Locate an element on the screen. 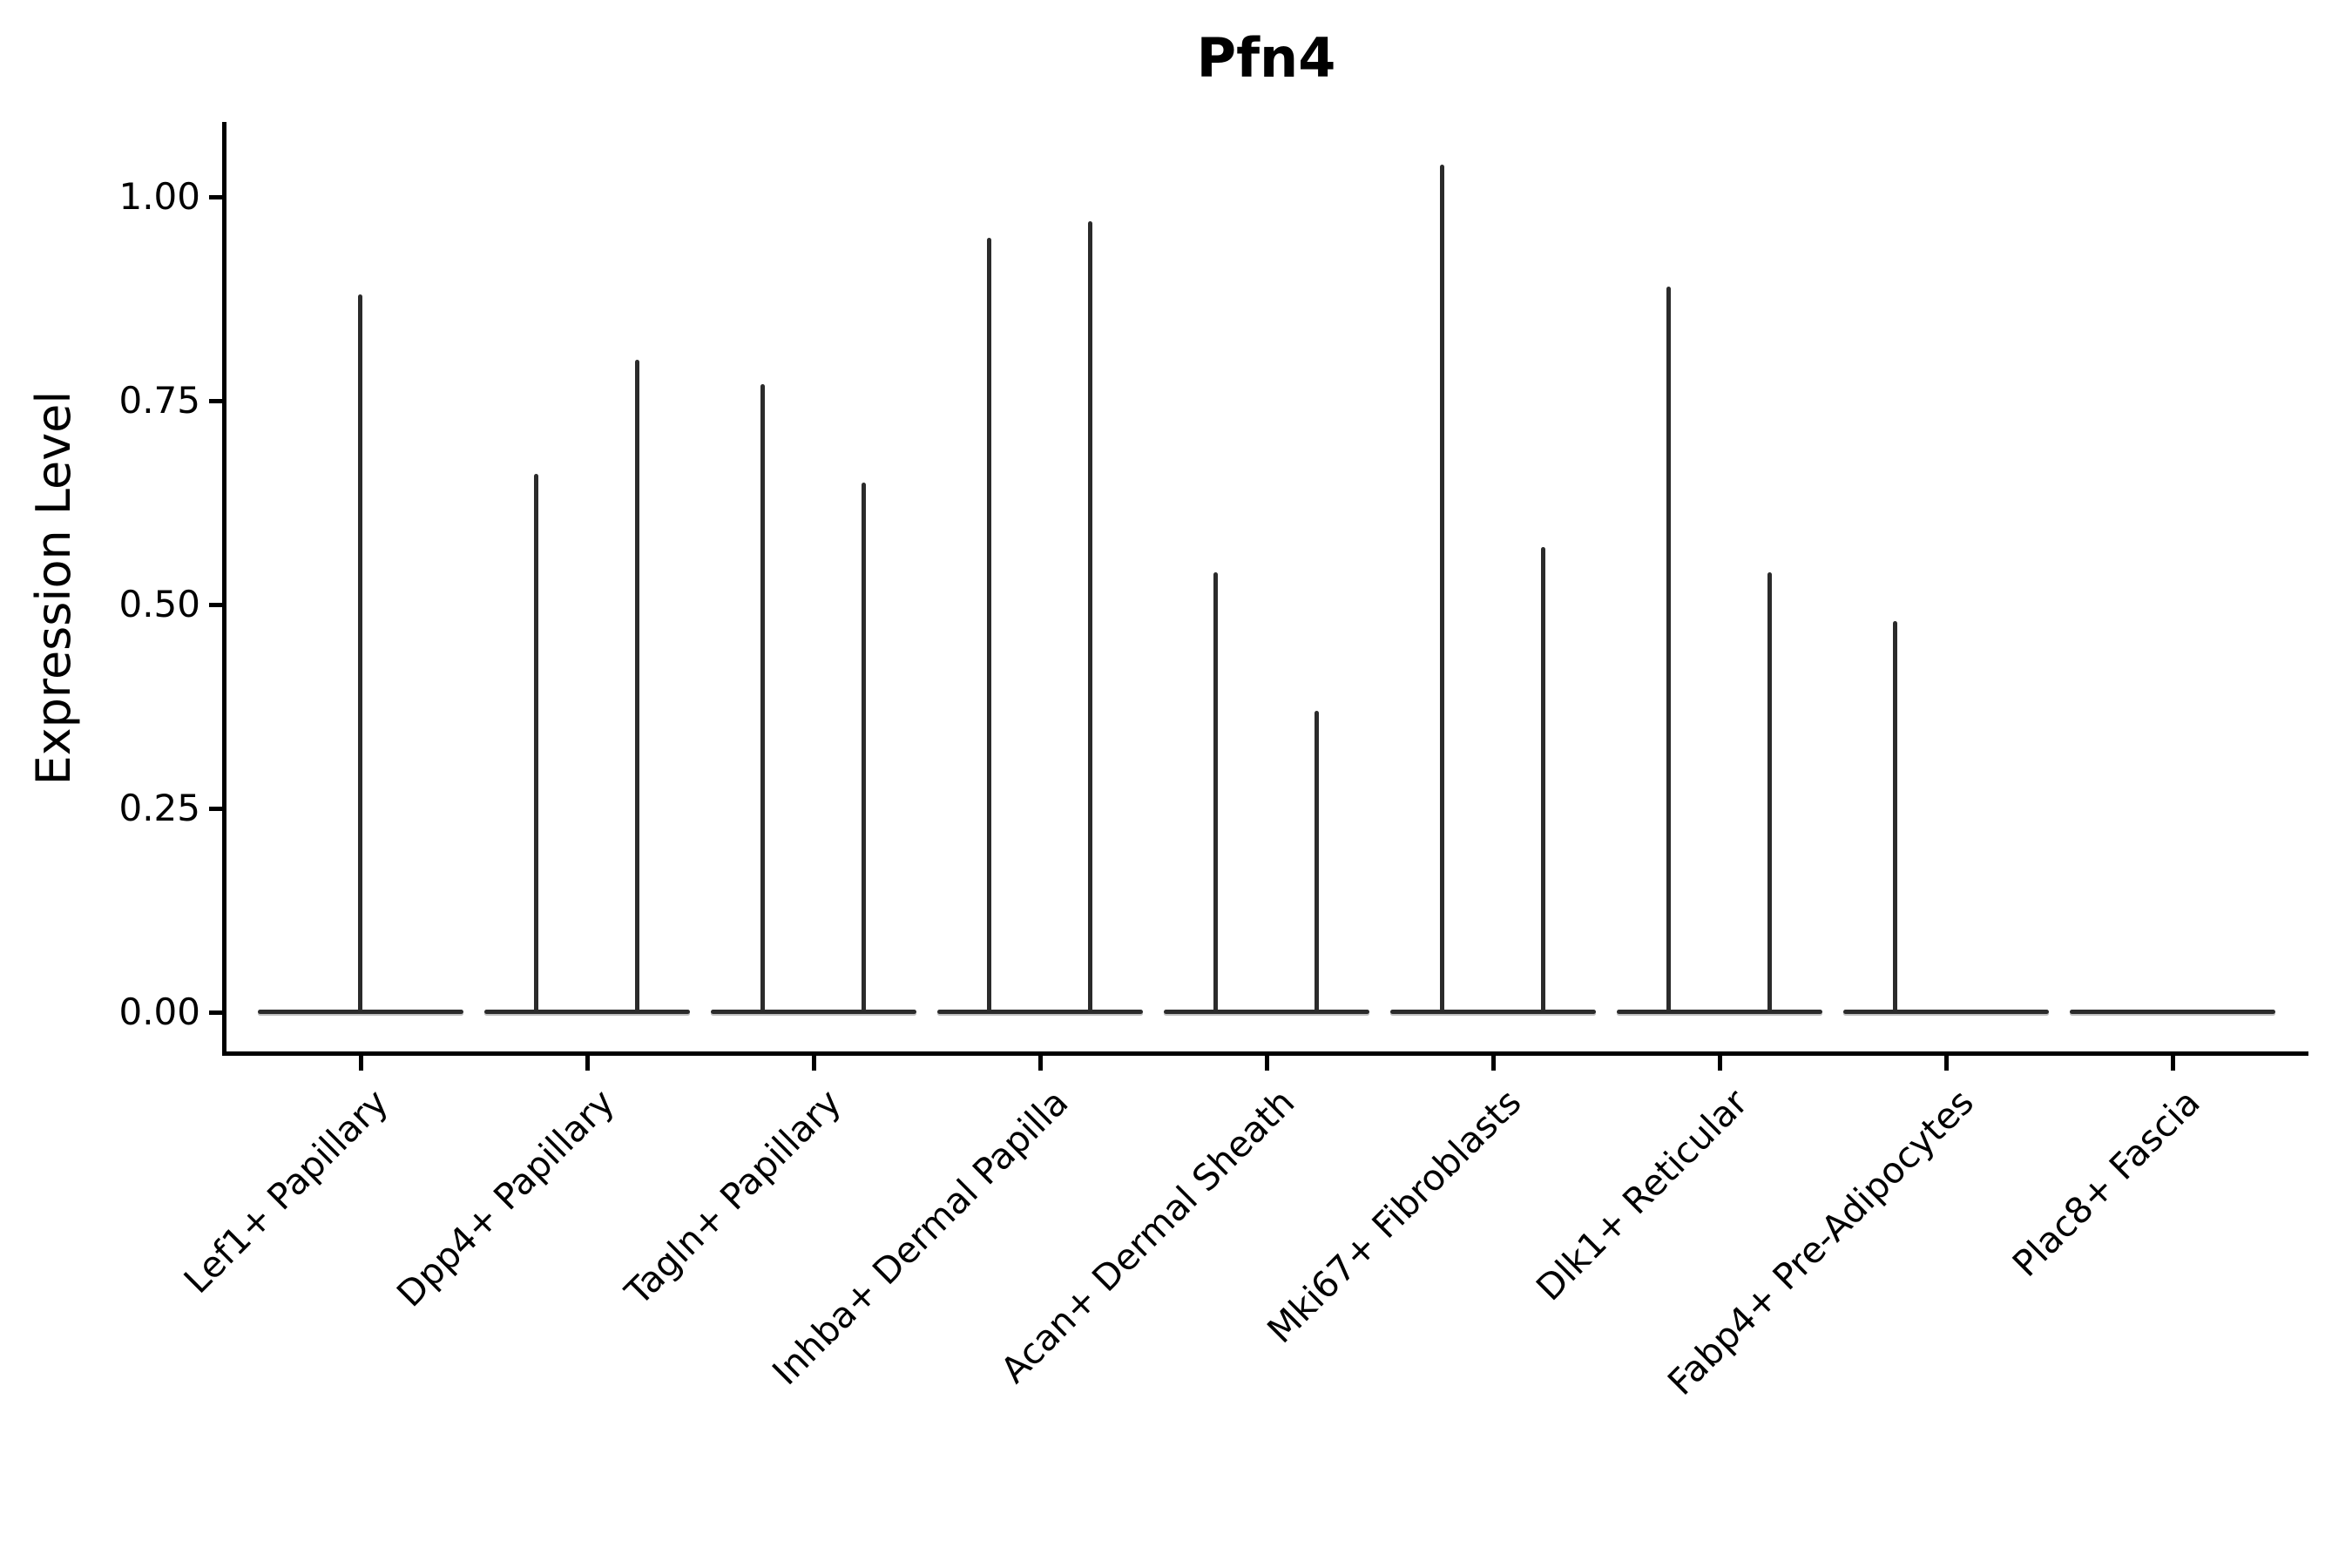  y-tick-label: 0.75 is located at coordinates (159, 400).